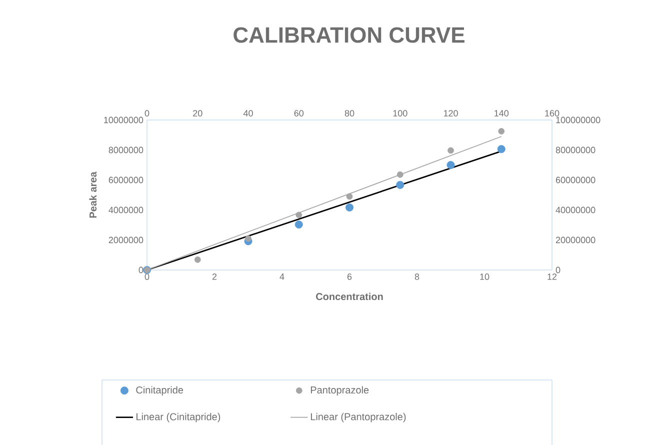 Image resolution: width=648 pixels, height=445 pixels. What do you see at coordinates (197, 113) in the screenshot?
I see `x2-tick-label: 20` at bounding box center [197, 113].